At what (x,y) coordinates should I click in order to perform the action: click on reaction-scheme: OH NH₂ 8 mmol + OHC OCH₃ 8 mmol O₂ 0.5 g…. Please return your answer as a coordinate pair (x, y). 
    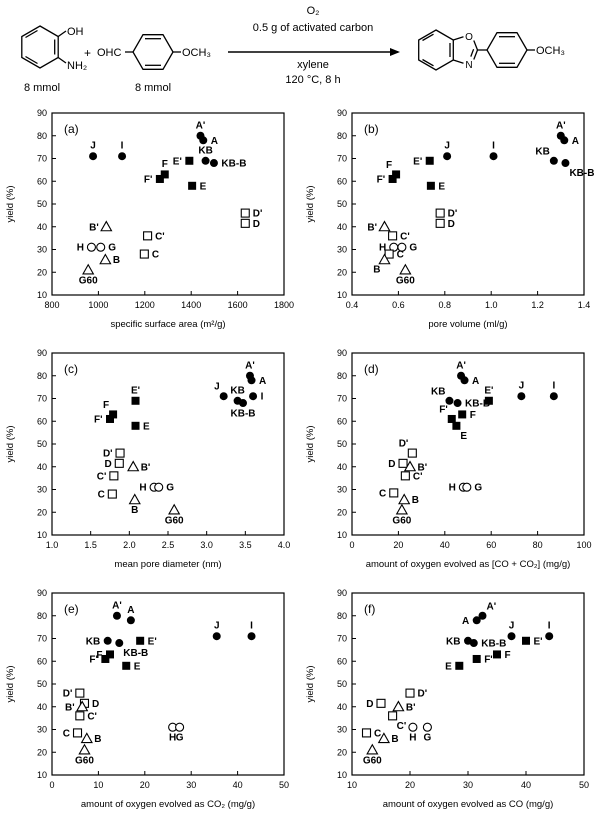
    Looking at the image, I should click on (293, 49).